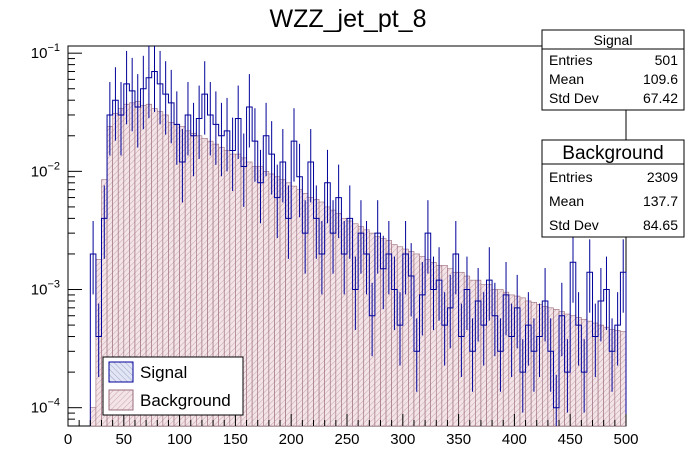  I want to click on signal-stats-title: Signal, so click(613, 40).